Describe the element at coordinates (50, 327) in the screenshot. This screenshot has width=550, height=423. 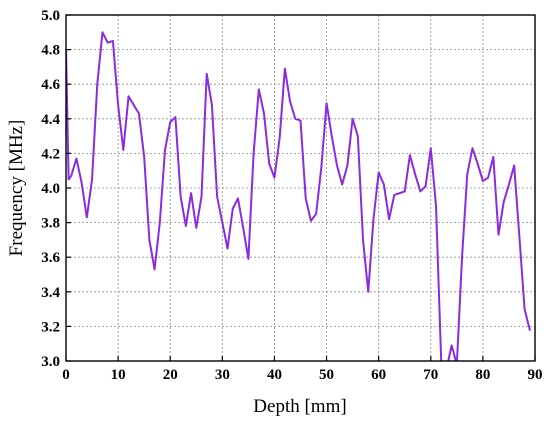
I see `y-tick-label: 3.2` at that location.